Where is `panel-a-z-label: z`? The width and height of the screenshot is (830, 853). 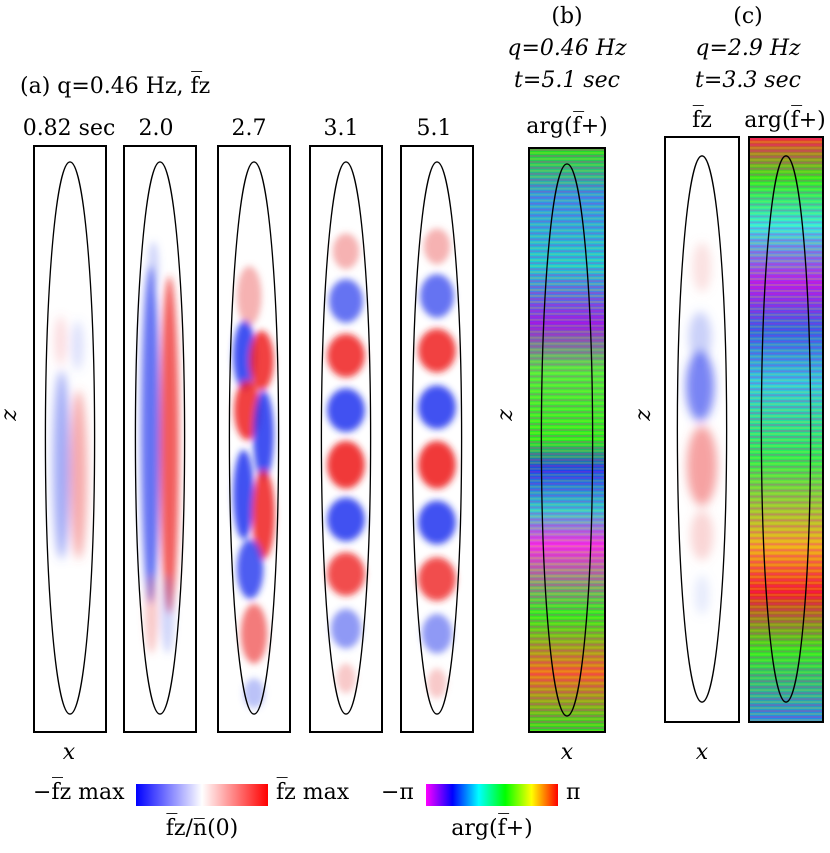
panel-a-z-label: z is located at coordinates (11, 415).